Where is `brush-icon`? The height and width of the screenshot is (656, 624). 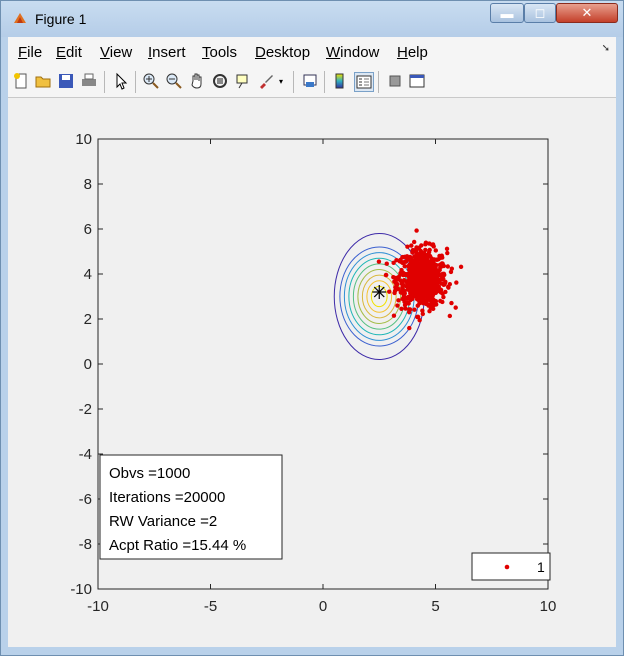
brush-icon is located at coordinates (266, 81).